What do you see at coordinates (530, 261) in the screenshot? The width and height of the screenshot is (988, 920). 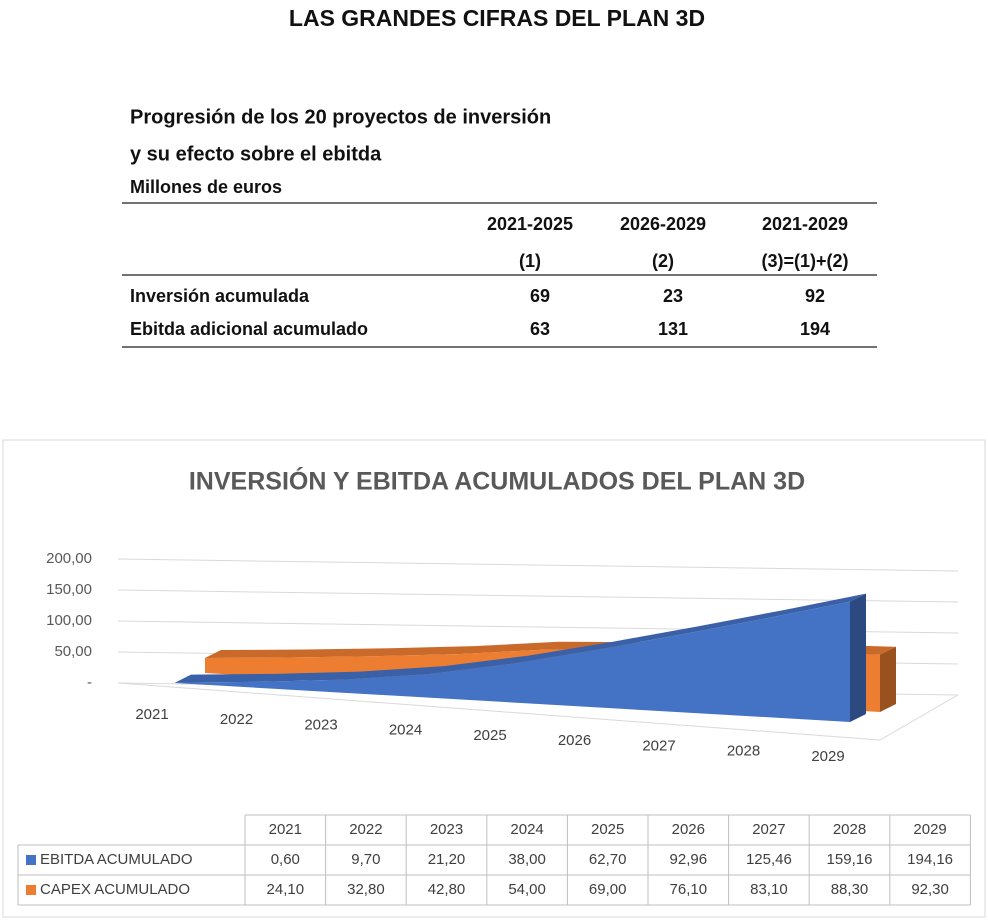 I see `table-column-header: (1)` at bounding box center [530, 261].